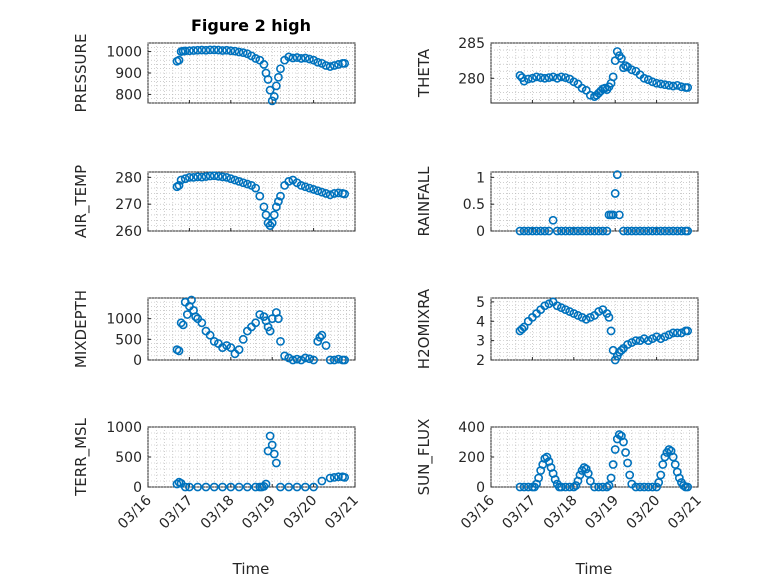 Image resolution: width=778 pixels, height=583 pixels. What do you see at coordinates (644, 513) in the screenshot?
I see `x-tick-label: 03/20` at bounding box center [644, 513].